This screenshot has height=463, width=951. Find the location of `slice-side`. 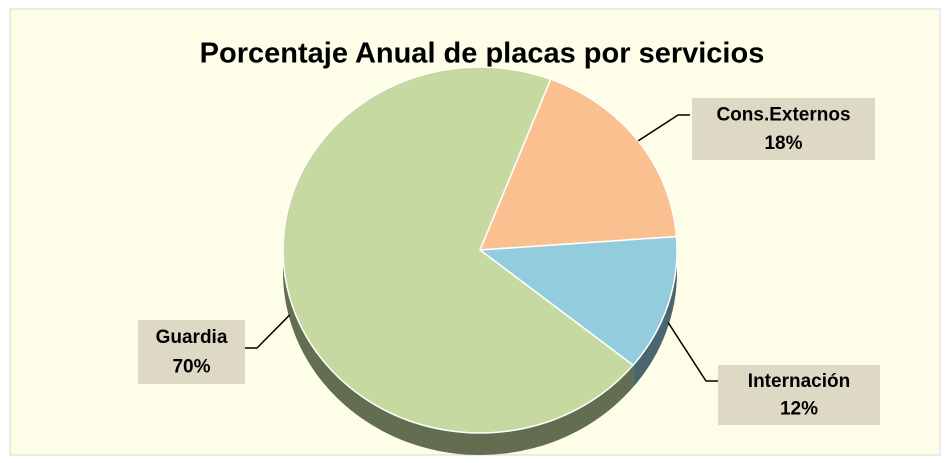

slice-side is located at coordinates (655, 319).